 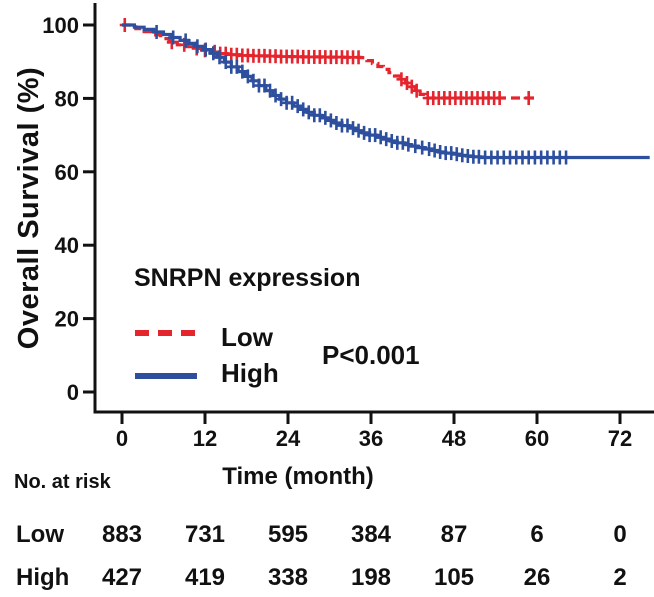 What do you see at coordinates (205, 534) in the screenshot?
I see `risk-value: 731` at bounding box center [205, 534].